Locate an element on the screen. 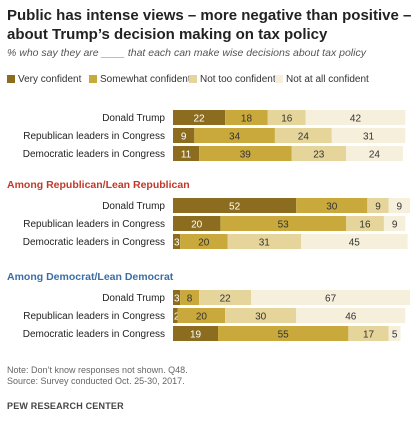 Image resolution: width=420 pixels, height=421 pixels. bar-value-label: 42 is located at coordinates (356, 119).